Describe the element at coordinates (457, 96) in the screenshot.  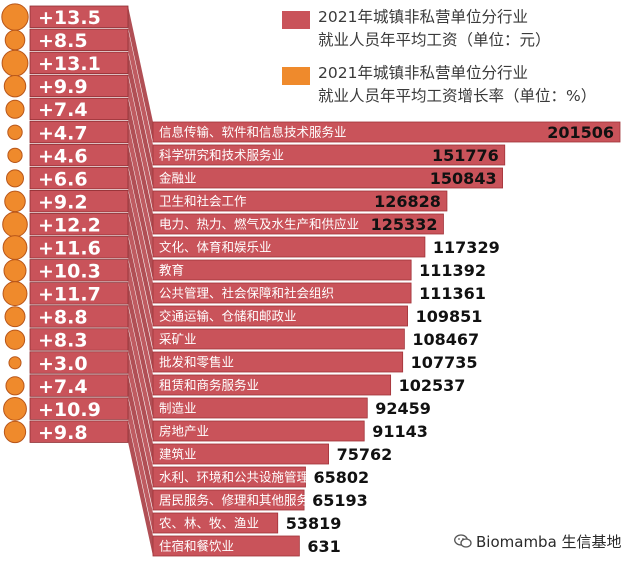
I see `legend-growth-line2: 就业人员年平均工资增长率（单位：%）` at that location.